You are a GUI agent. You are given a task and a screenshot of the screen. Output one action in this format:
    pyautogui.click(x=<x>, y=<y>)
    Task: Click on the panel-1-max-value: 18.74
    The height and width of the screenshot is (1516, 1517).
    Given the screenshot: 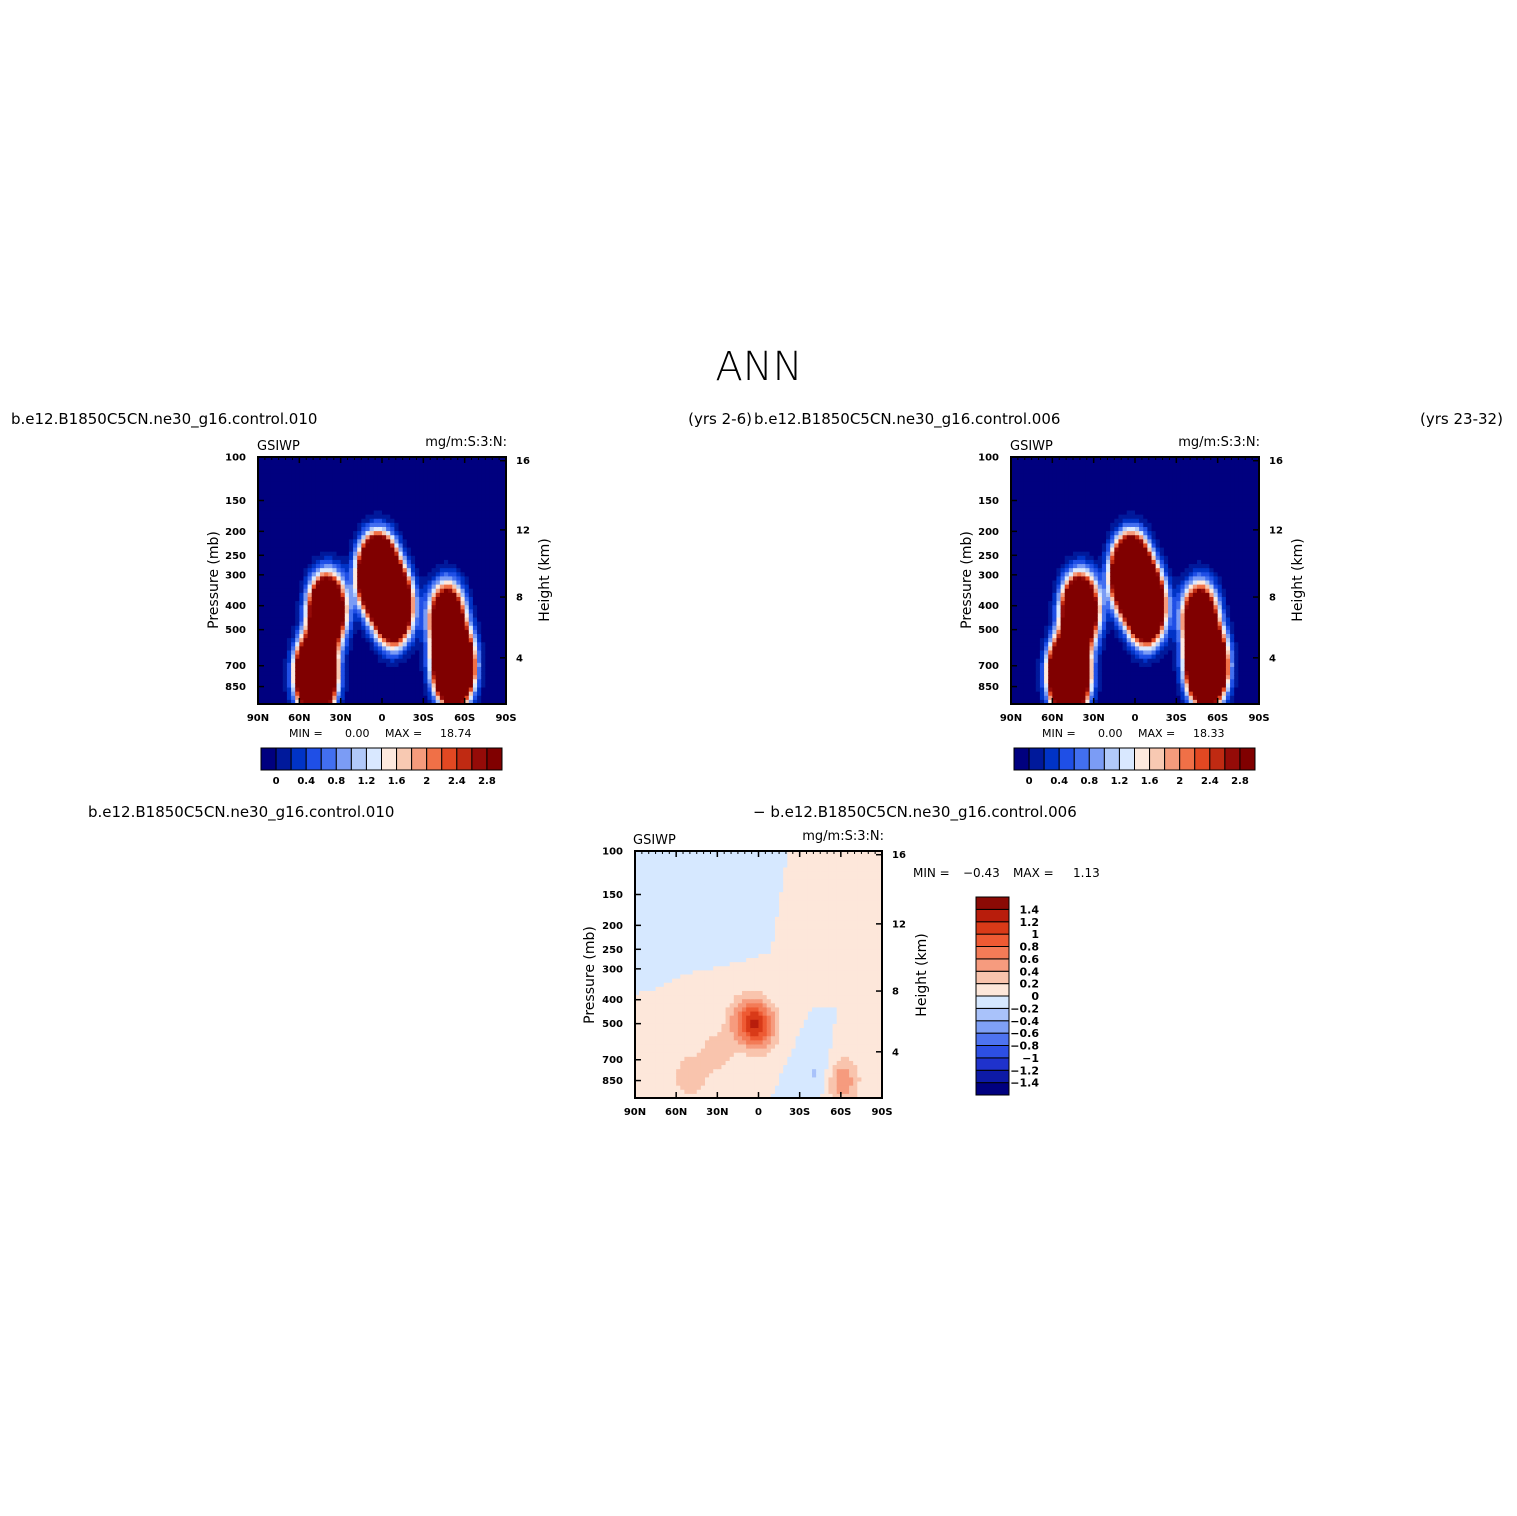 What is the action you would take?
    pyautogui.click(x=456, y=733)
    